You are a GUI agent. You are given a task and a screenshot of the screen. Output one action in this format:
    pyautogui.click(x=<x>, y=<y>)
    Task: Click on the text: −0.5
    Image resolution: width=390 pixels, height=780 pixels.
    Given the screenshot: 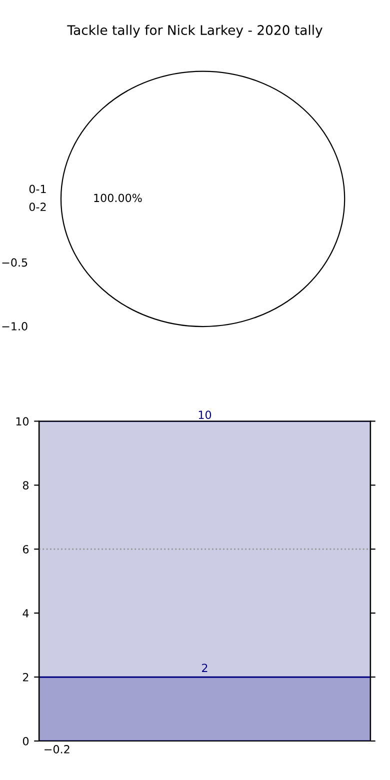 What is the action you would take?
    pyautogui.click(x=15, y=262)
    